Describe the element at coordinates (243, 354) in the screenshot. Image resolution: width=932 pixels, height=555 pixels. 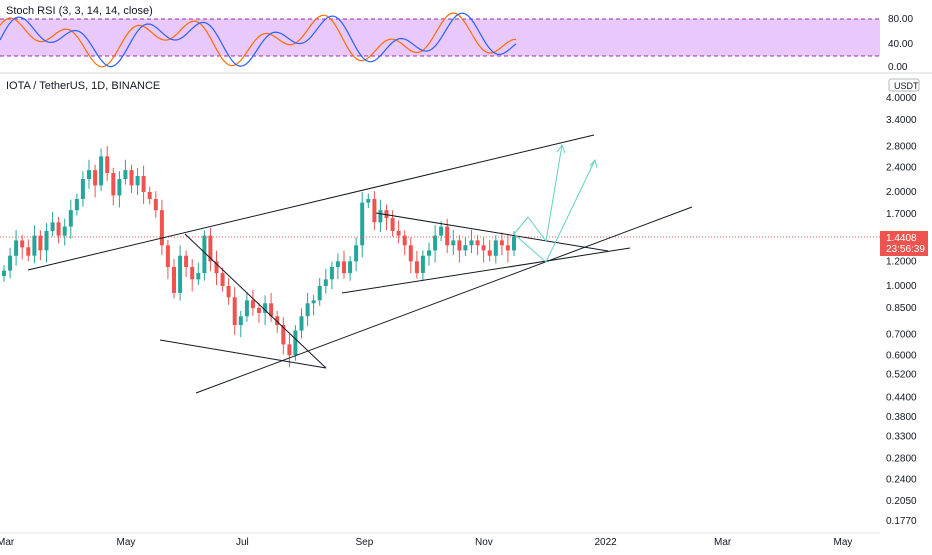
I see `falling-wedge-lower` at that location.